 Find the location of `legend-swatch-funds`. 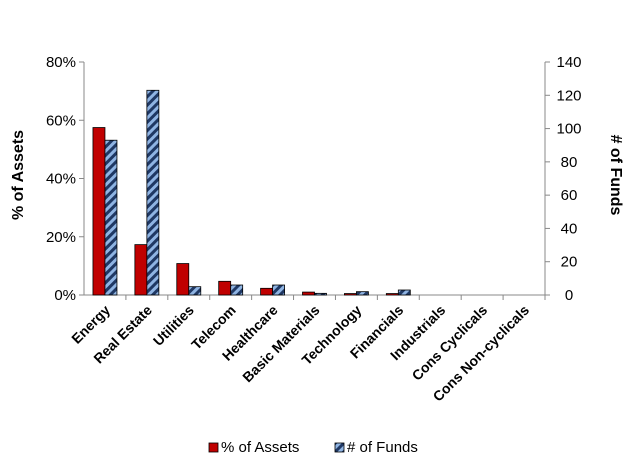

legend-swatch-funds is located at coordinates (339, 447).